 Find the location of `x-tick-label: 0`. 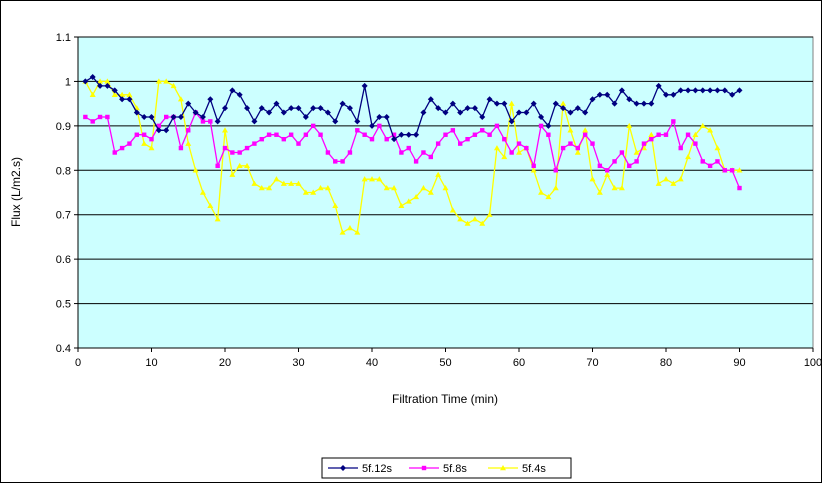

x-tick-label: 0 is located at coordinates (78, 363).